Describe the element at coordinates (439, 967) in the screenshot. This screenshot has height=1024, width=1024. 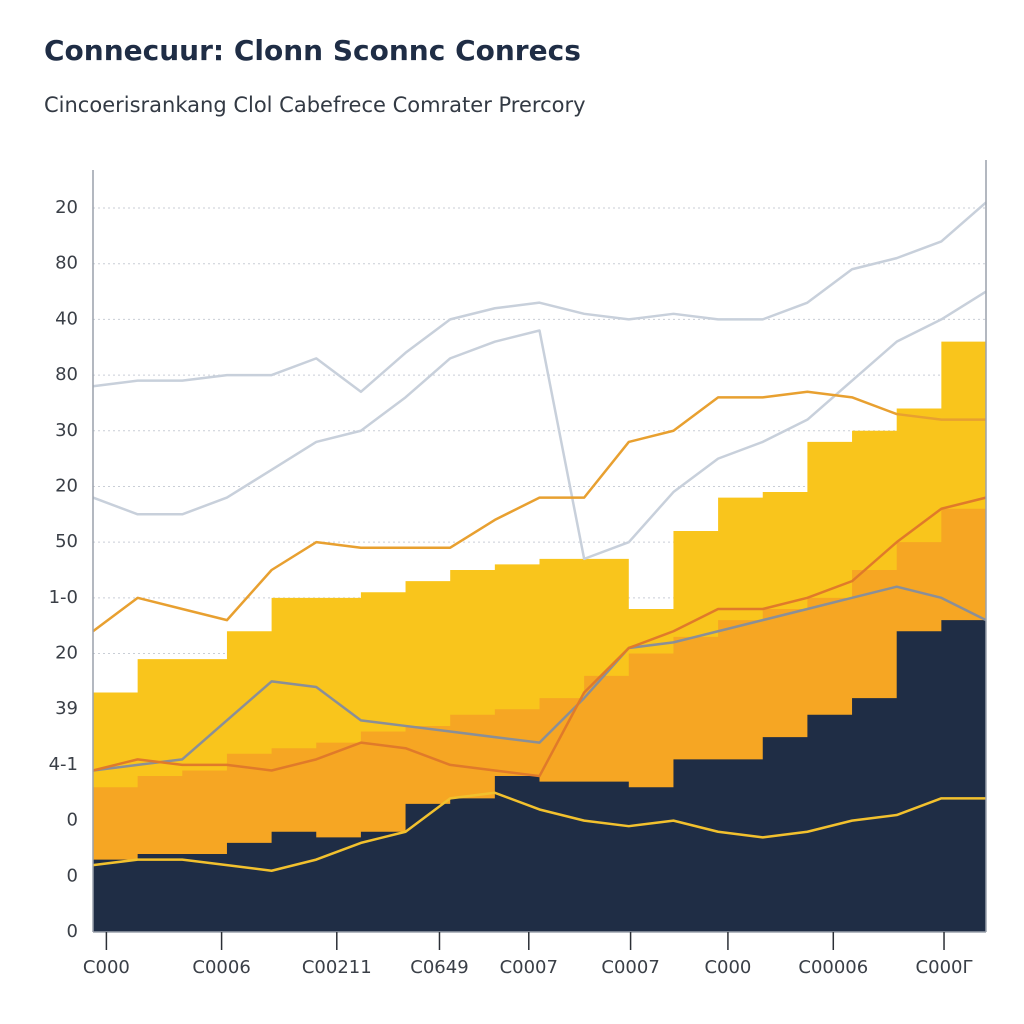
I see `x-tick-label: C0649` at that location.